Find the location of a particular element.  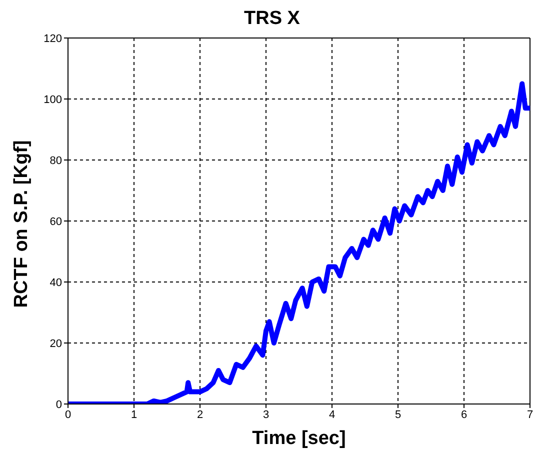

x-tick-label: 2 is located at coordinates (200, 414).